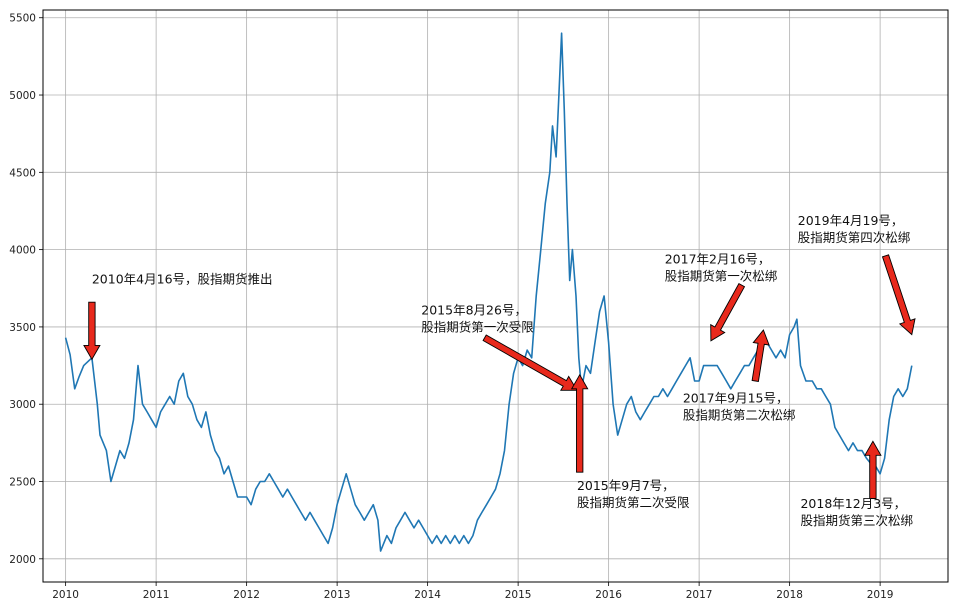 Image resolution: width=961 pixels, height=609 pixels. Describe the element at coordinates (739, 415) in the screenshot. I see `annotation-text: 股指期货第二次松绑` at that location.